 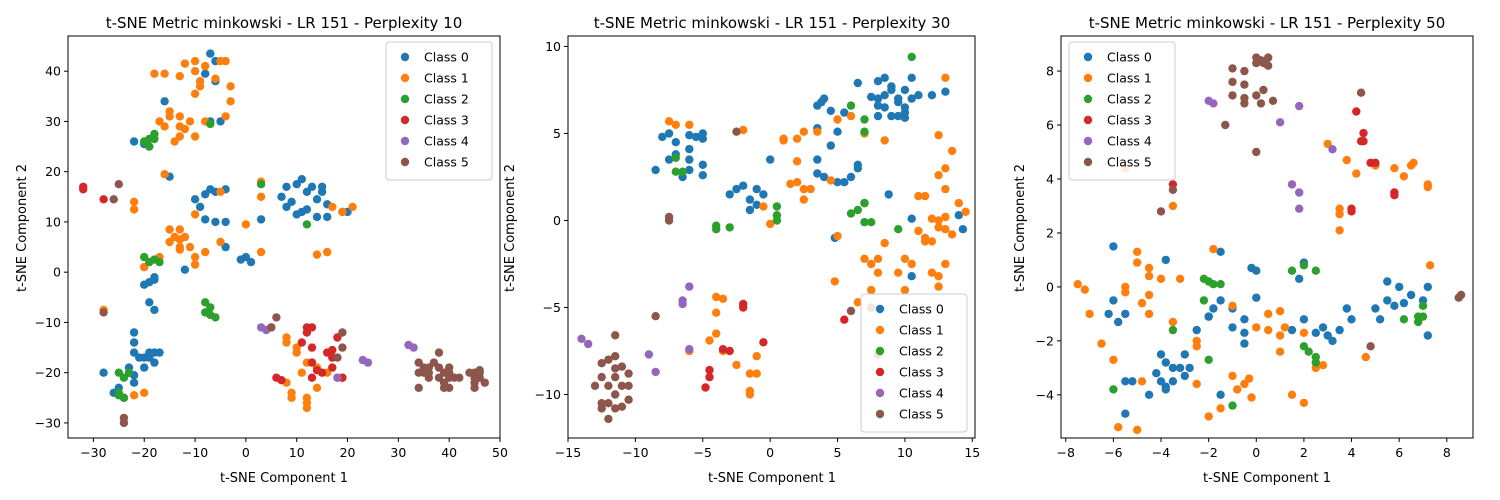 I want to click on y-tick-label: 2, so click(x=1050, y=232).